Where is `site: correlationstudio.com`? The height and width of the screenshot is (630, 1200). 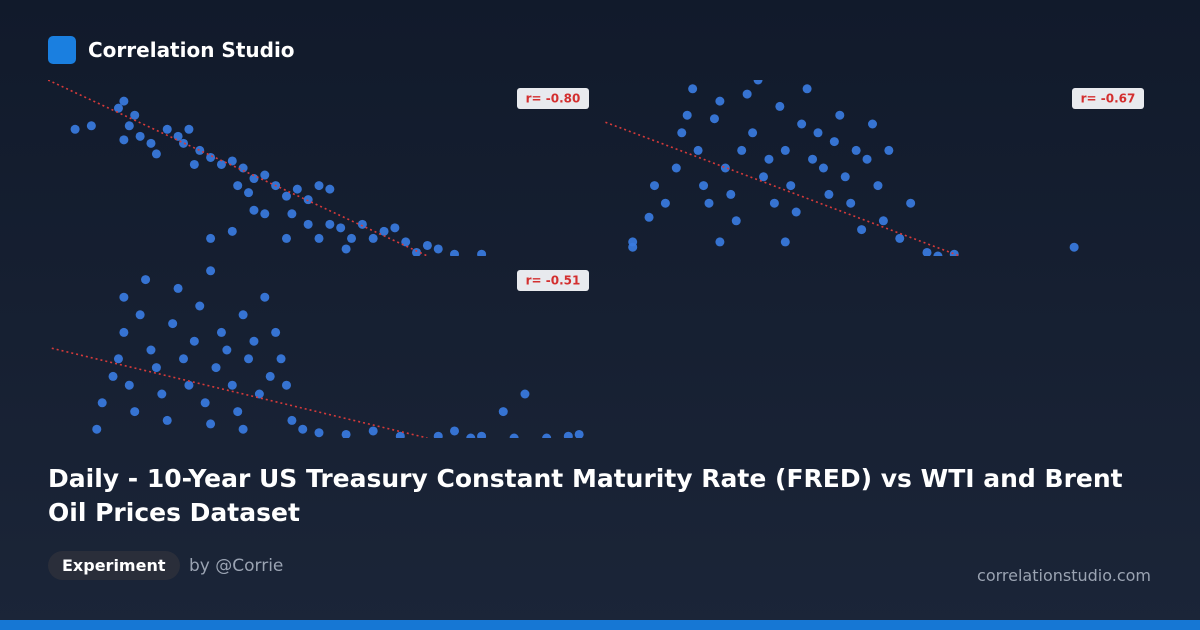
site: correlationstudio.com is located at coordinates (1064, 575).